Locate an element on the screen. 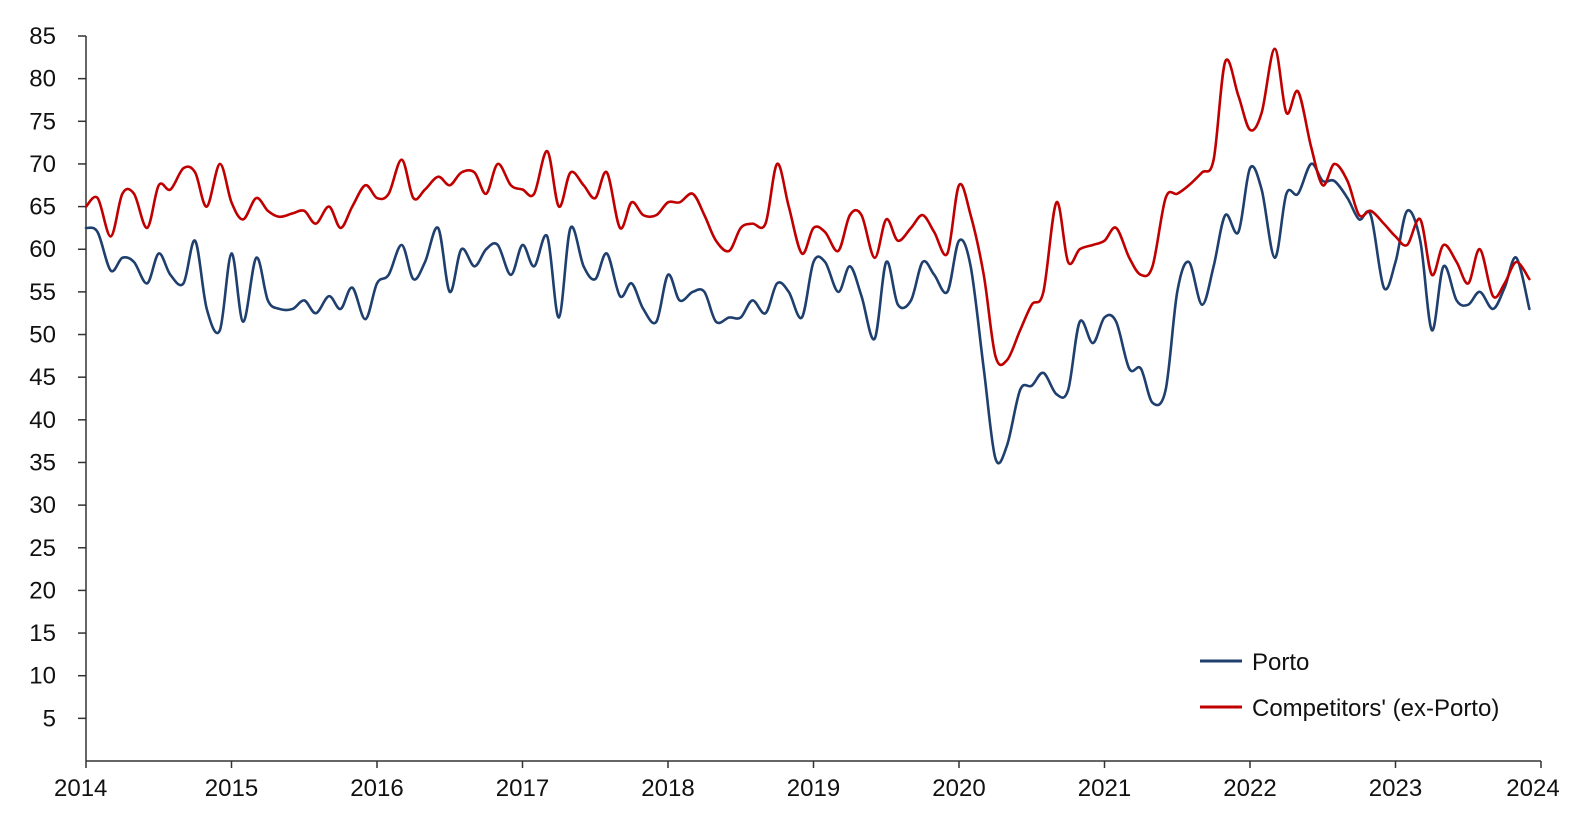  y-tick-label: 75 is located at coordinates (42, 121).